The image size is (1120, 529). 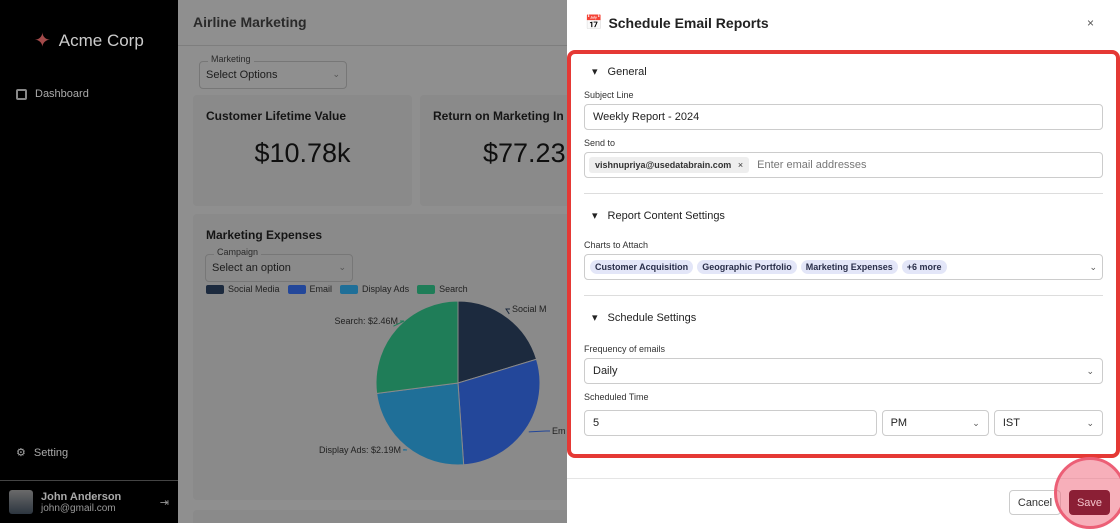 I want to click on pie-slice-display-ads, so click(x=420, y=424).